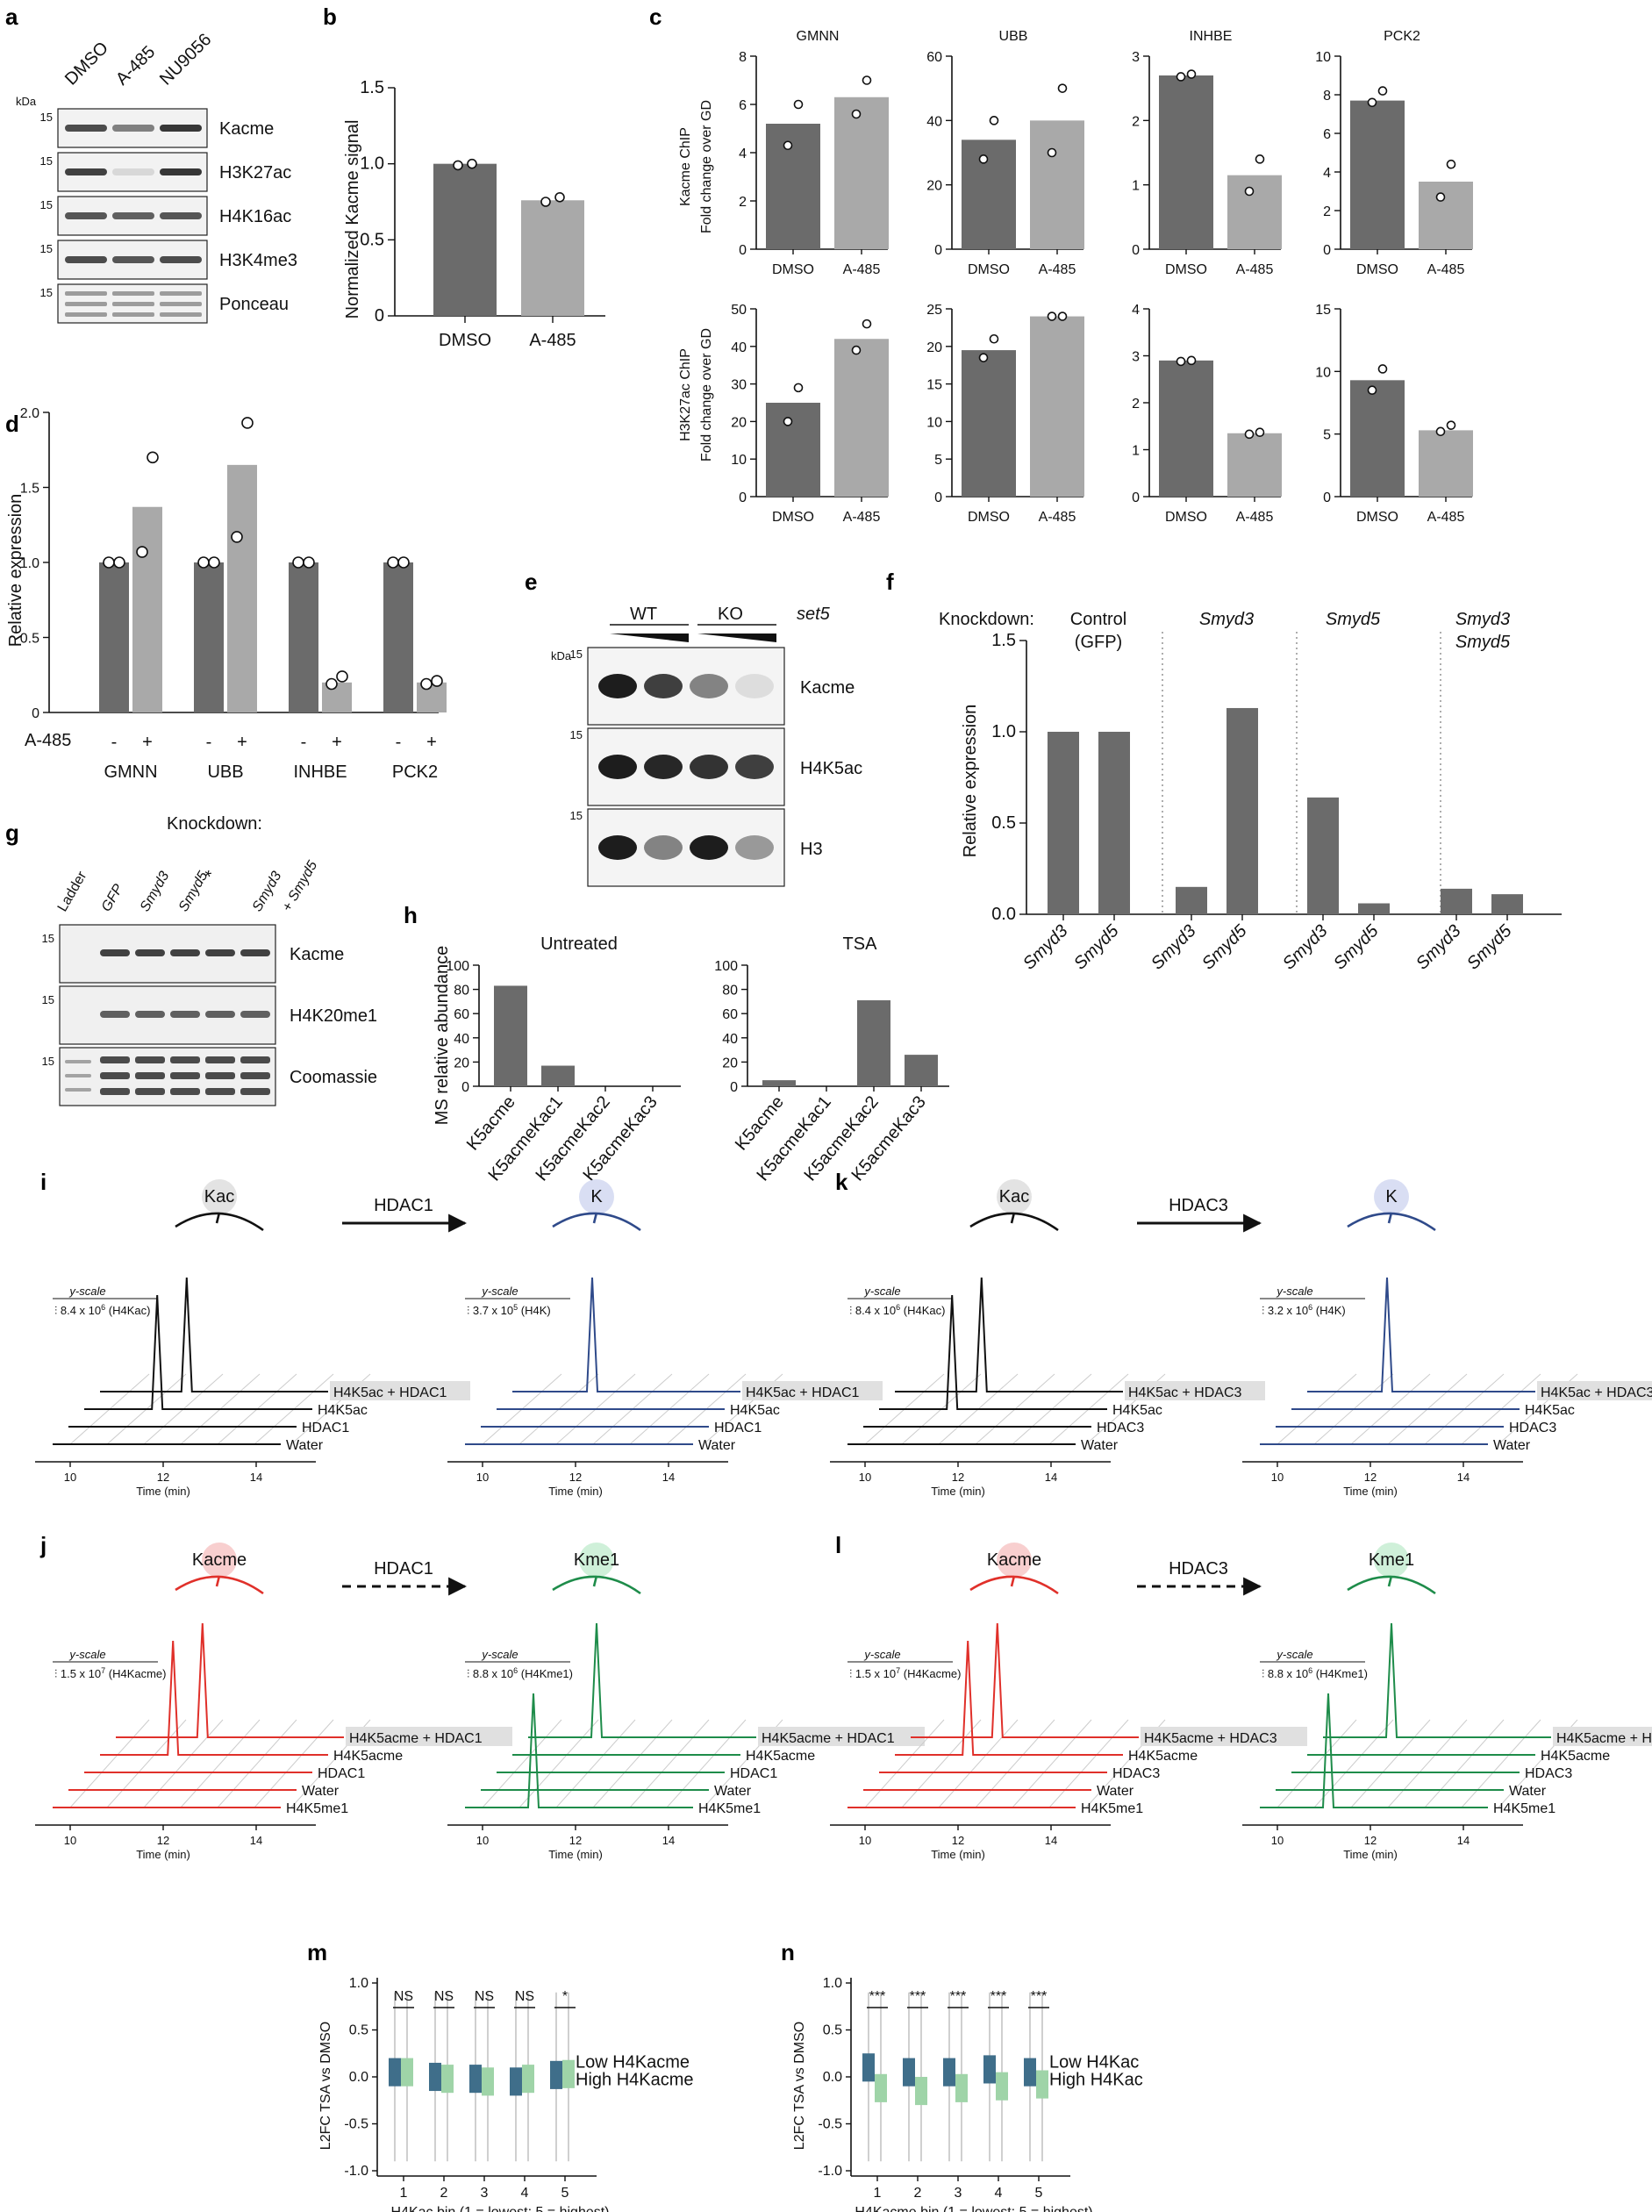 Image resolution: width=1652 pixels, height=2212 pixels. I want to click on ko-label: KO, so click(730, 614).